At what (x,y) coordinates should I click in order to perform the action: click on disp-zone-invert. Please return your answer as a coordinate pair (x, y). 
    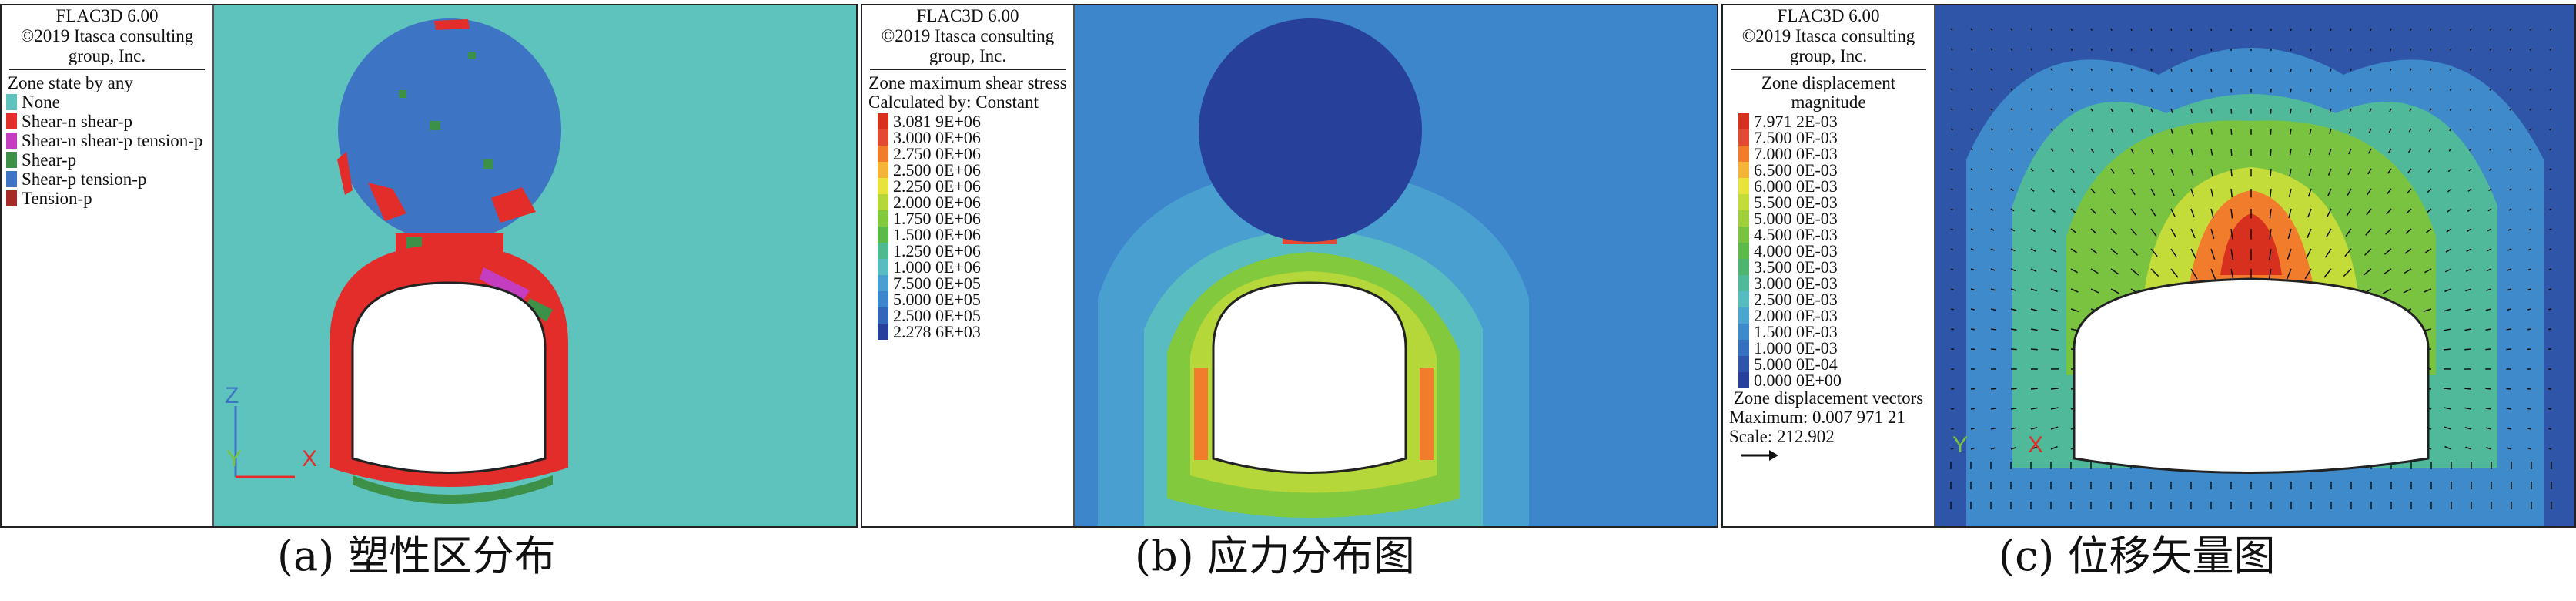
    Looking at the image, I should click on (2251, 497).